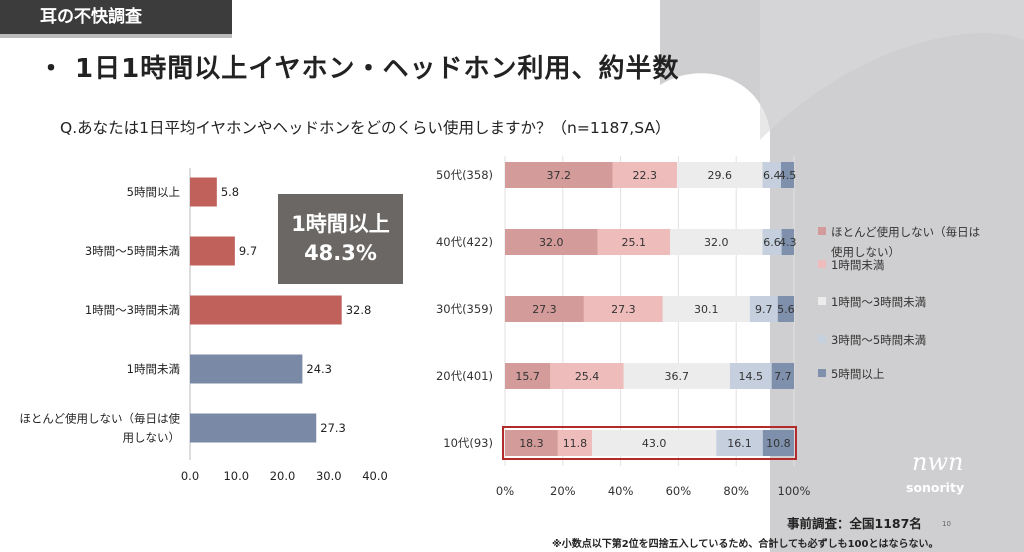 The image size is (1024, 552). What do you see at coordinates (563, 490) in the screenshot?
I see `x-tick-label: 20%` at bounding box center [563, 490].